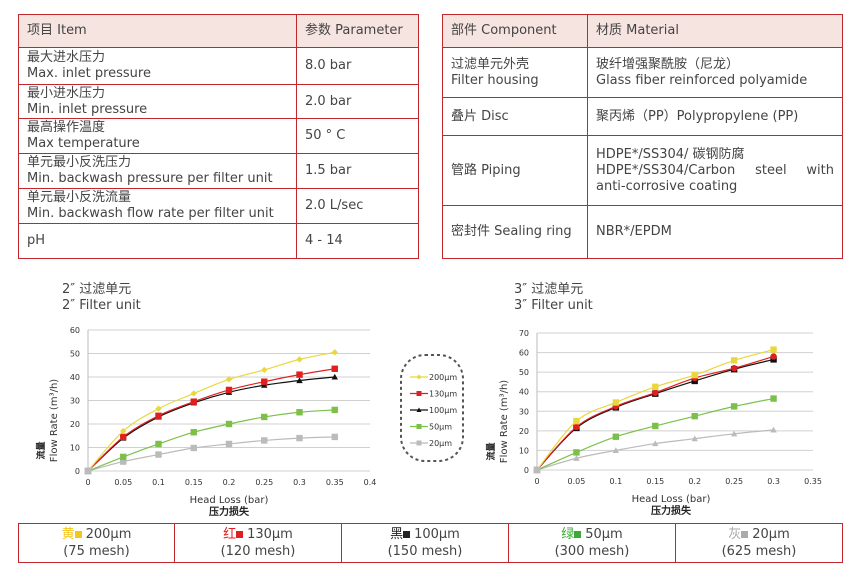  I want to click on x-tick-label: 0.1, so click(615, 481).